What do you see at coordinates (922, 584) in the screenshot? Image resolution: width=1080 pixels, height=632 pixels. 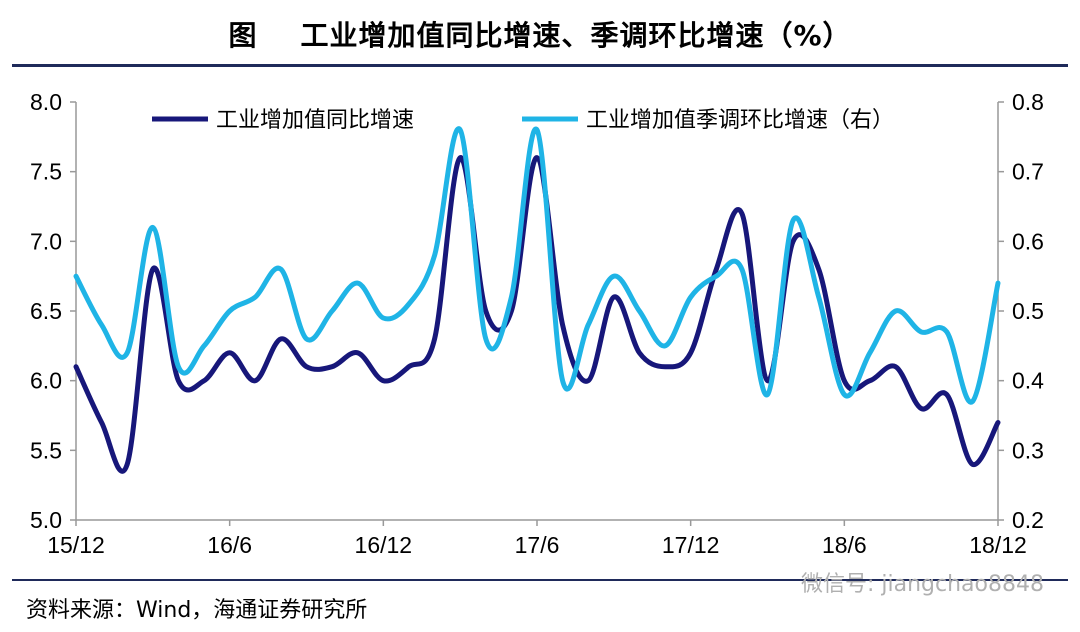 I see `watermark: 微信号: jiangchao8848` at bounding box center [922, 584].